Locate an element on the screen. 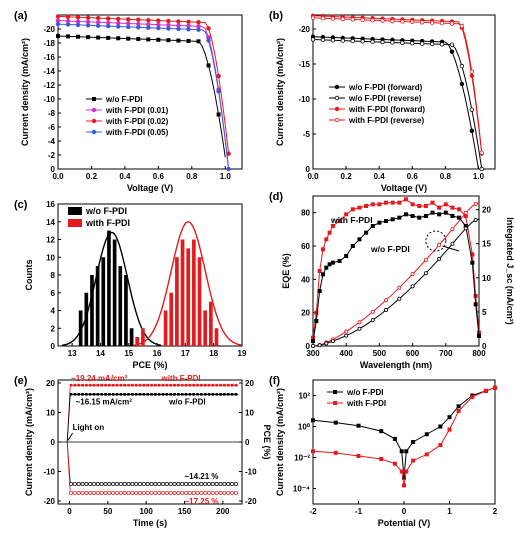 This screenshot has height=546, width=515. x-tick-label: 0.6 is located at coordinates (159, 176).